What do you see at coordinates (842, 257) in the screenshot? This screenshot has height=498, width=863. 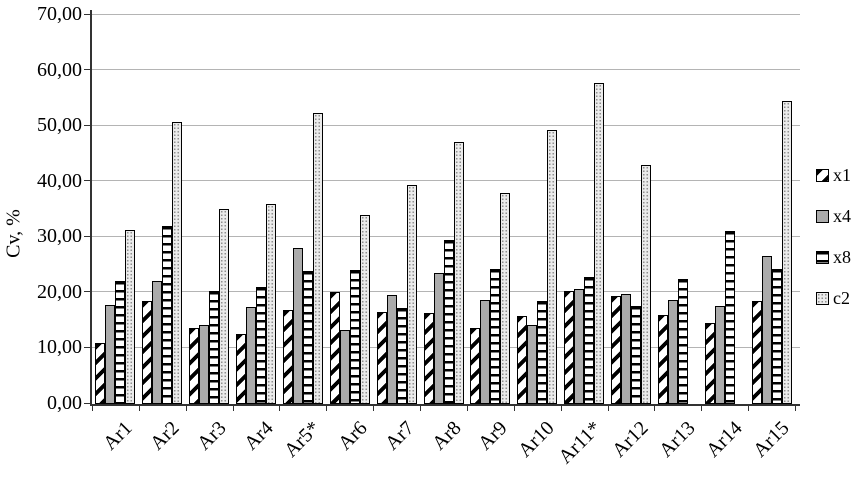 I see `legend-label-x8: x8` at bounding box center [842, 257].